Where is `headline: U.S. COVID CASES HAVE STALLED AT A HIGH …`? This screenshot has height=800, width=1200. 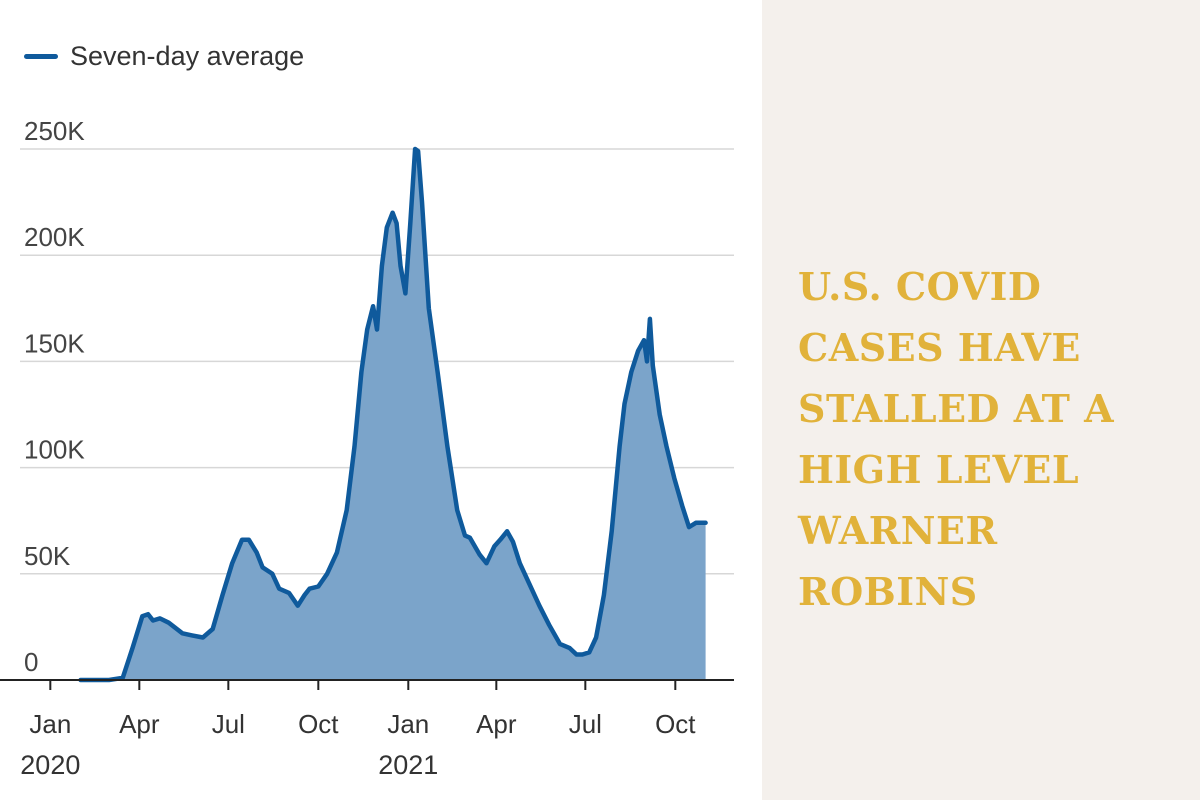
headline: U.S. COVID CASES HAVE STALLED AT A HIGH … is located at coordinates (956, 439).